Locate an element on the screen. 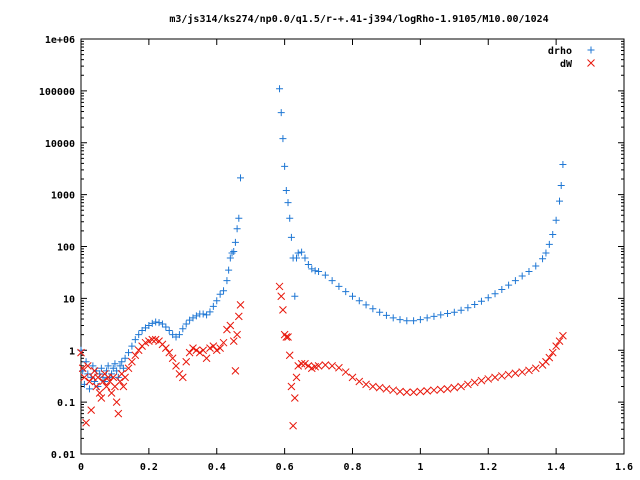  y-tick-label: 10 is located at coordinates (69, 299).